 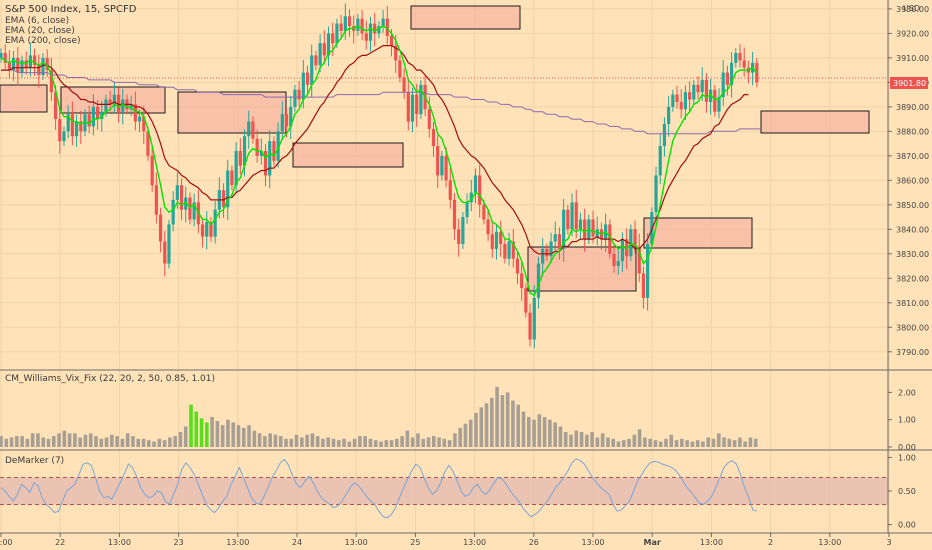 What do you see at coordinates (912, 180) in the screenshot?
I see `price-tick-label: 3860.00` at bounding box center [912, 180].